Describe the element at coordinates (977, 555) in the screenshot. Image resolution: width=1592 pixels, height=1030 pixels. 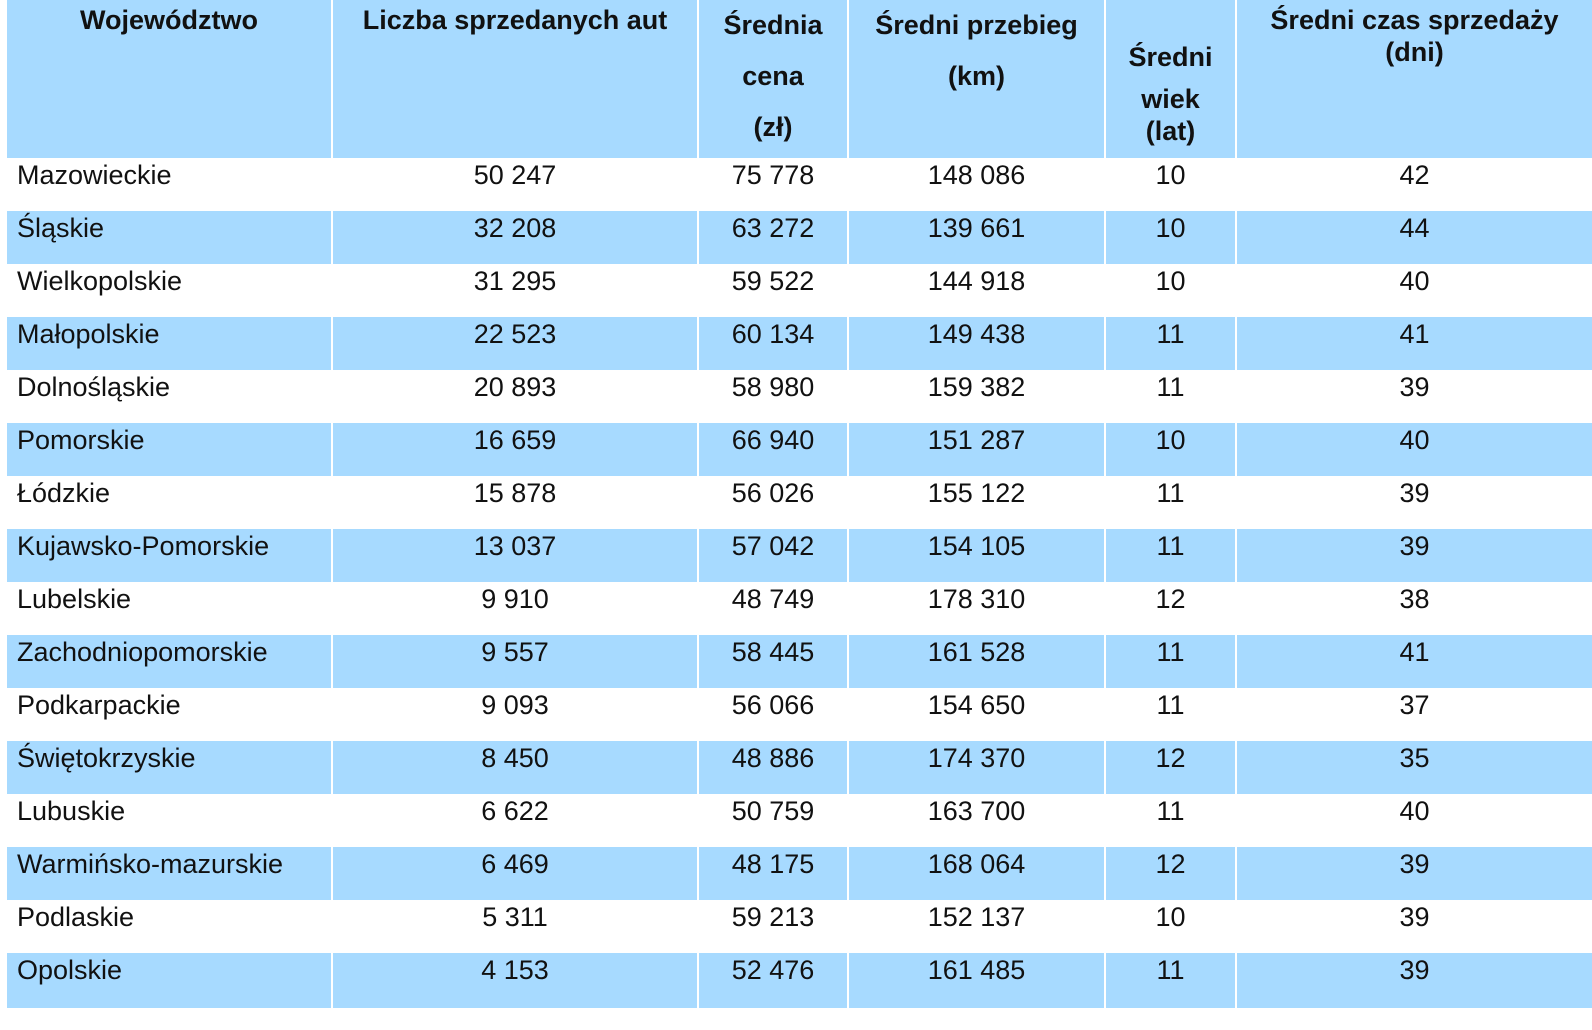
I see `cell-mileage: 154 105` at that location.